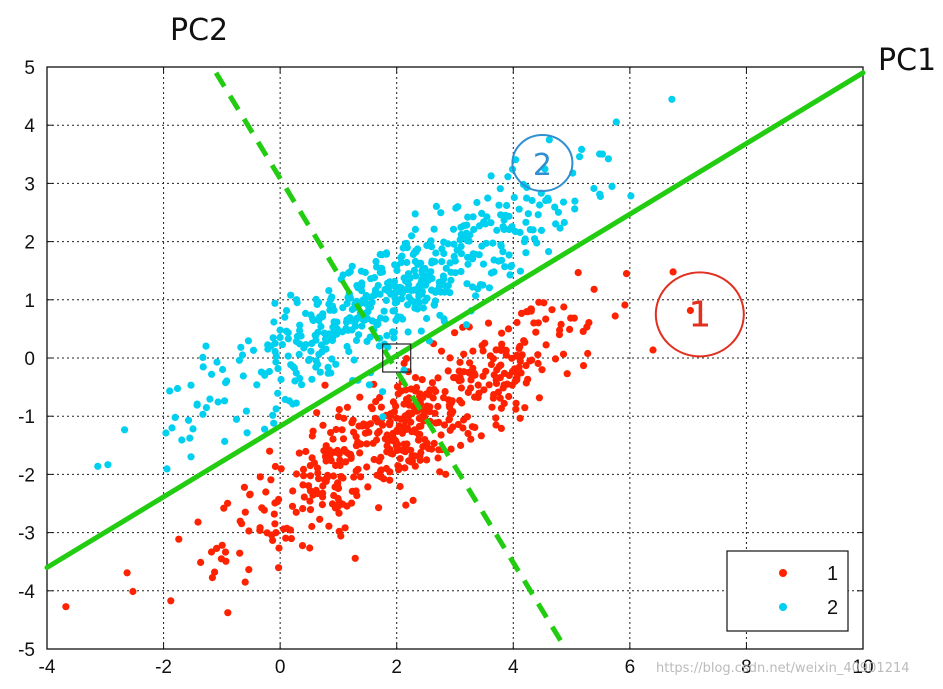  Describe the element at coordinates (29, 301) in the screenshot. I see `y-tick-label: 1` at that location.